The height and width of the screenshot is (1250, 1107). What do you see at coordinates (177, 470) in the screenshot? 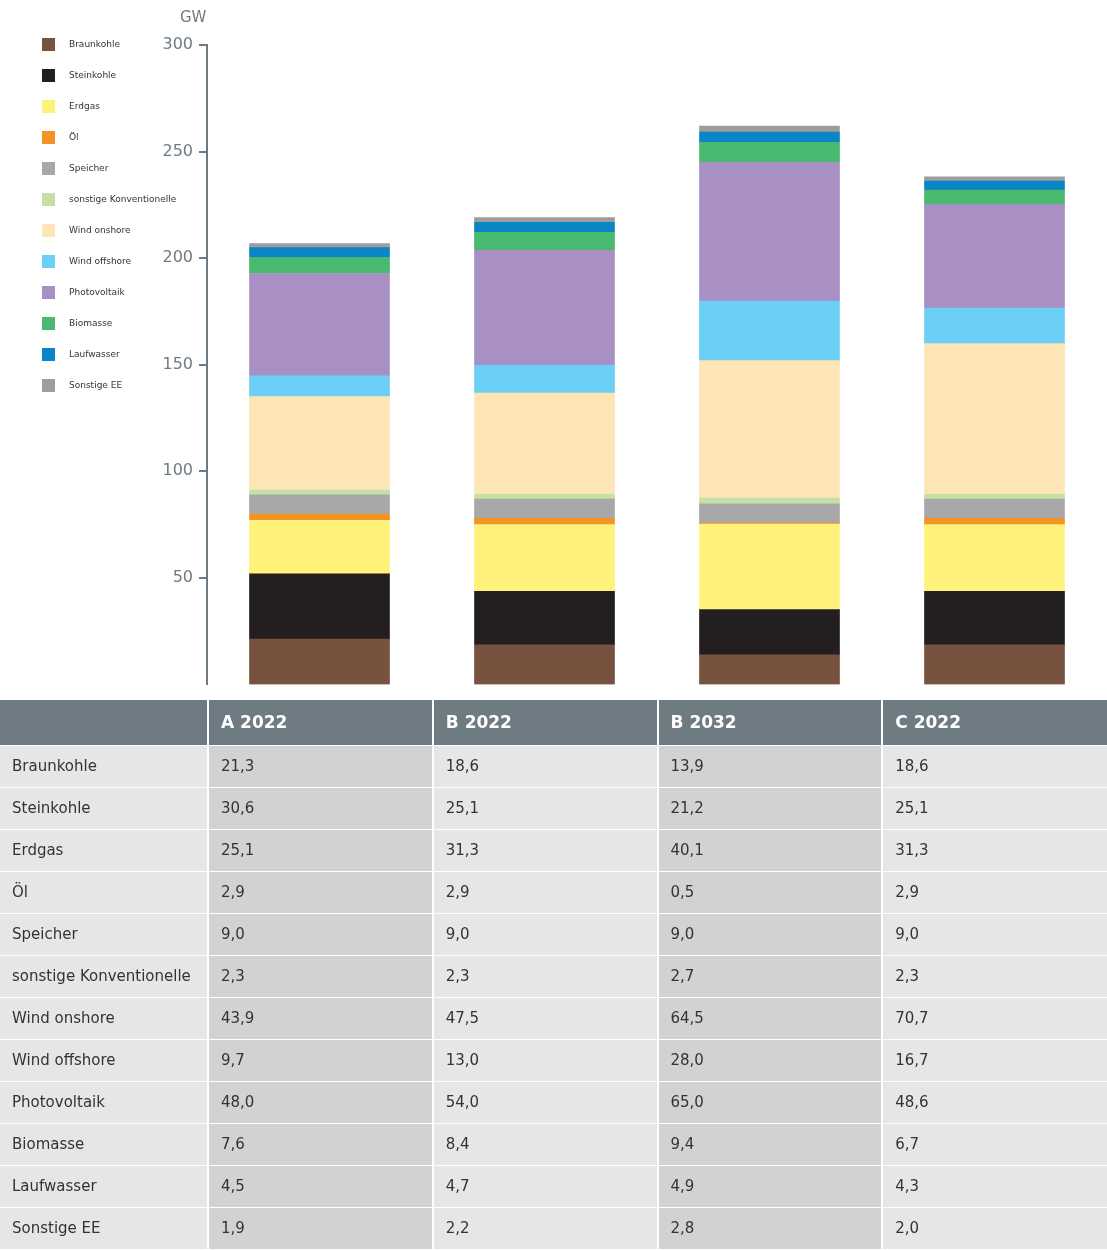
I see `y-tick-label: 100` at bounding box center [177, 470].